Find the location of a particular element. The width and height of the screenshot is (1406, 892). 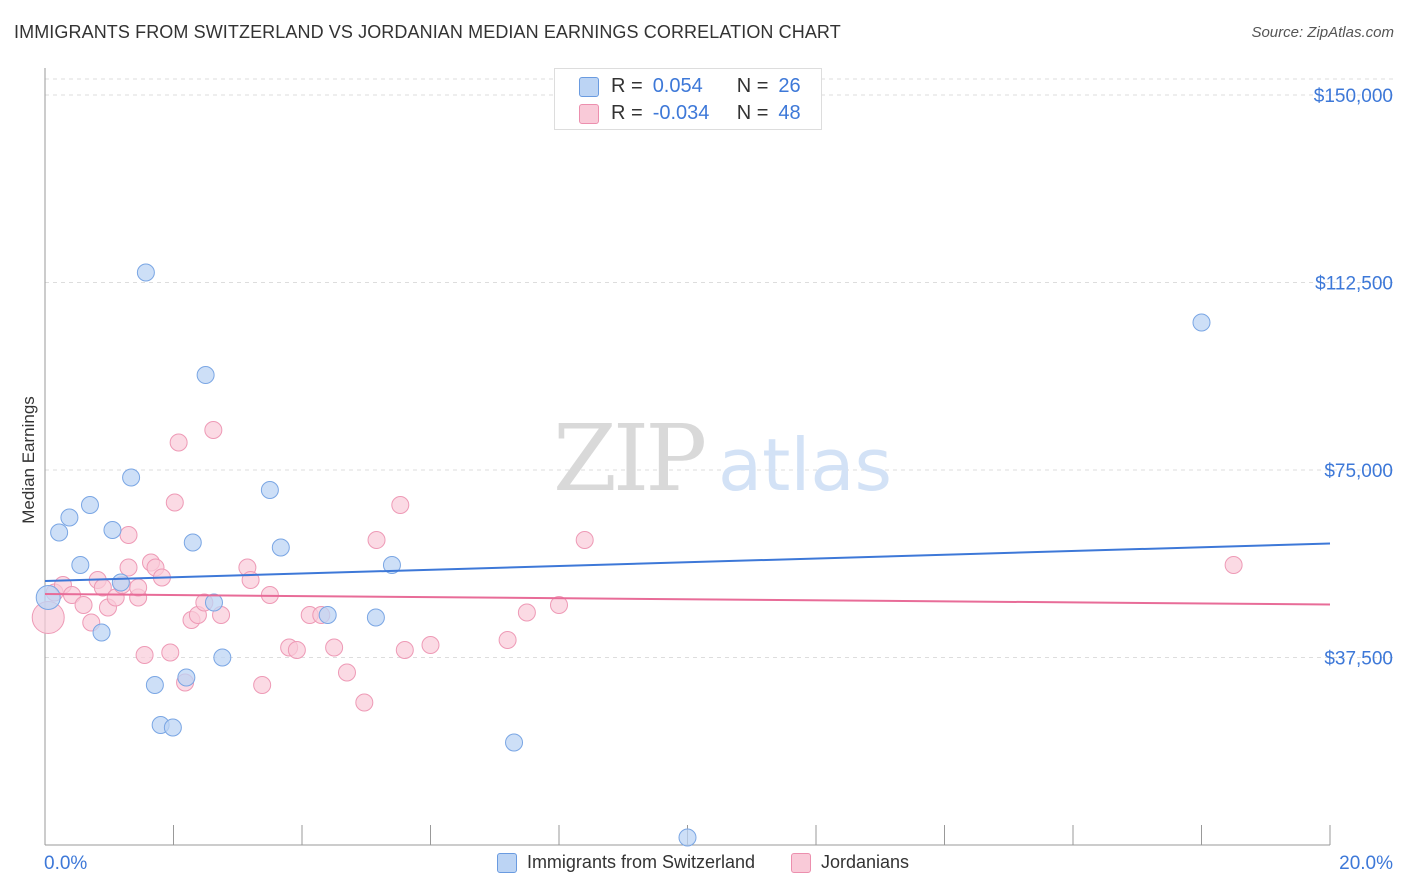

legend-swatch-pink is located at coordinates (801, 862).